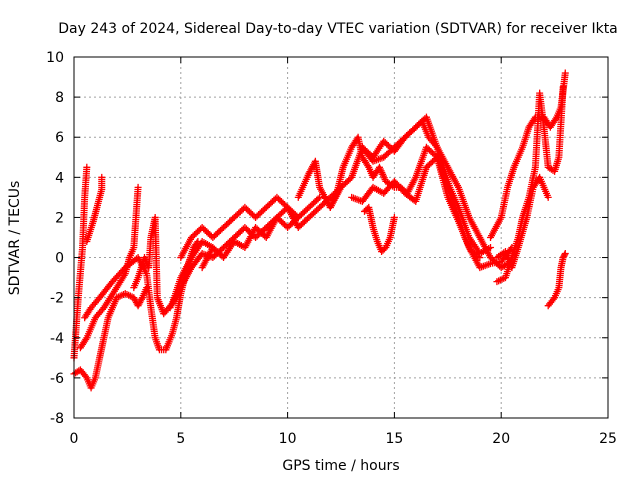 This screenshot has height=480, width=640. What do you see at coordinates (288, 439) in the screenshot?
I see `x-tick-label: 10` at bounding box center [288, 439].